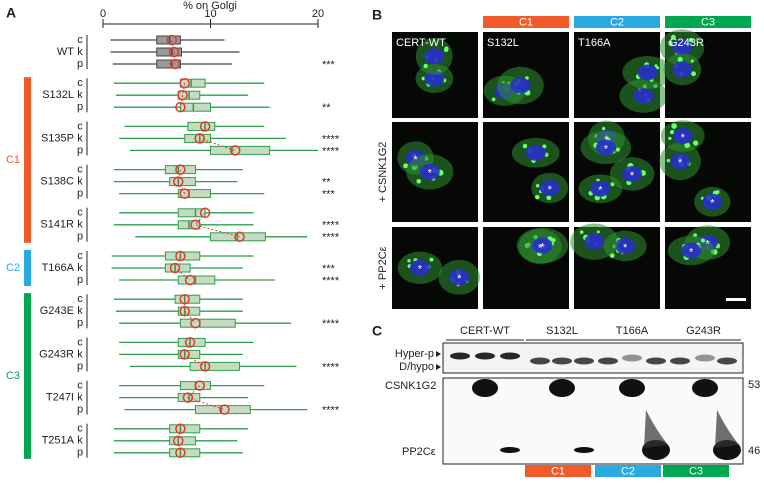  Describe the element at coordinates (58, 268) in the screenshot. I see `group-label: T166A` at that location.